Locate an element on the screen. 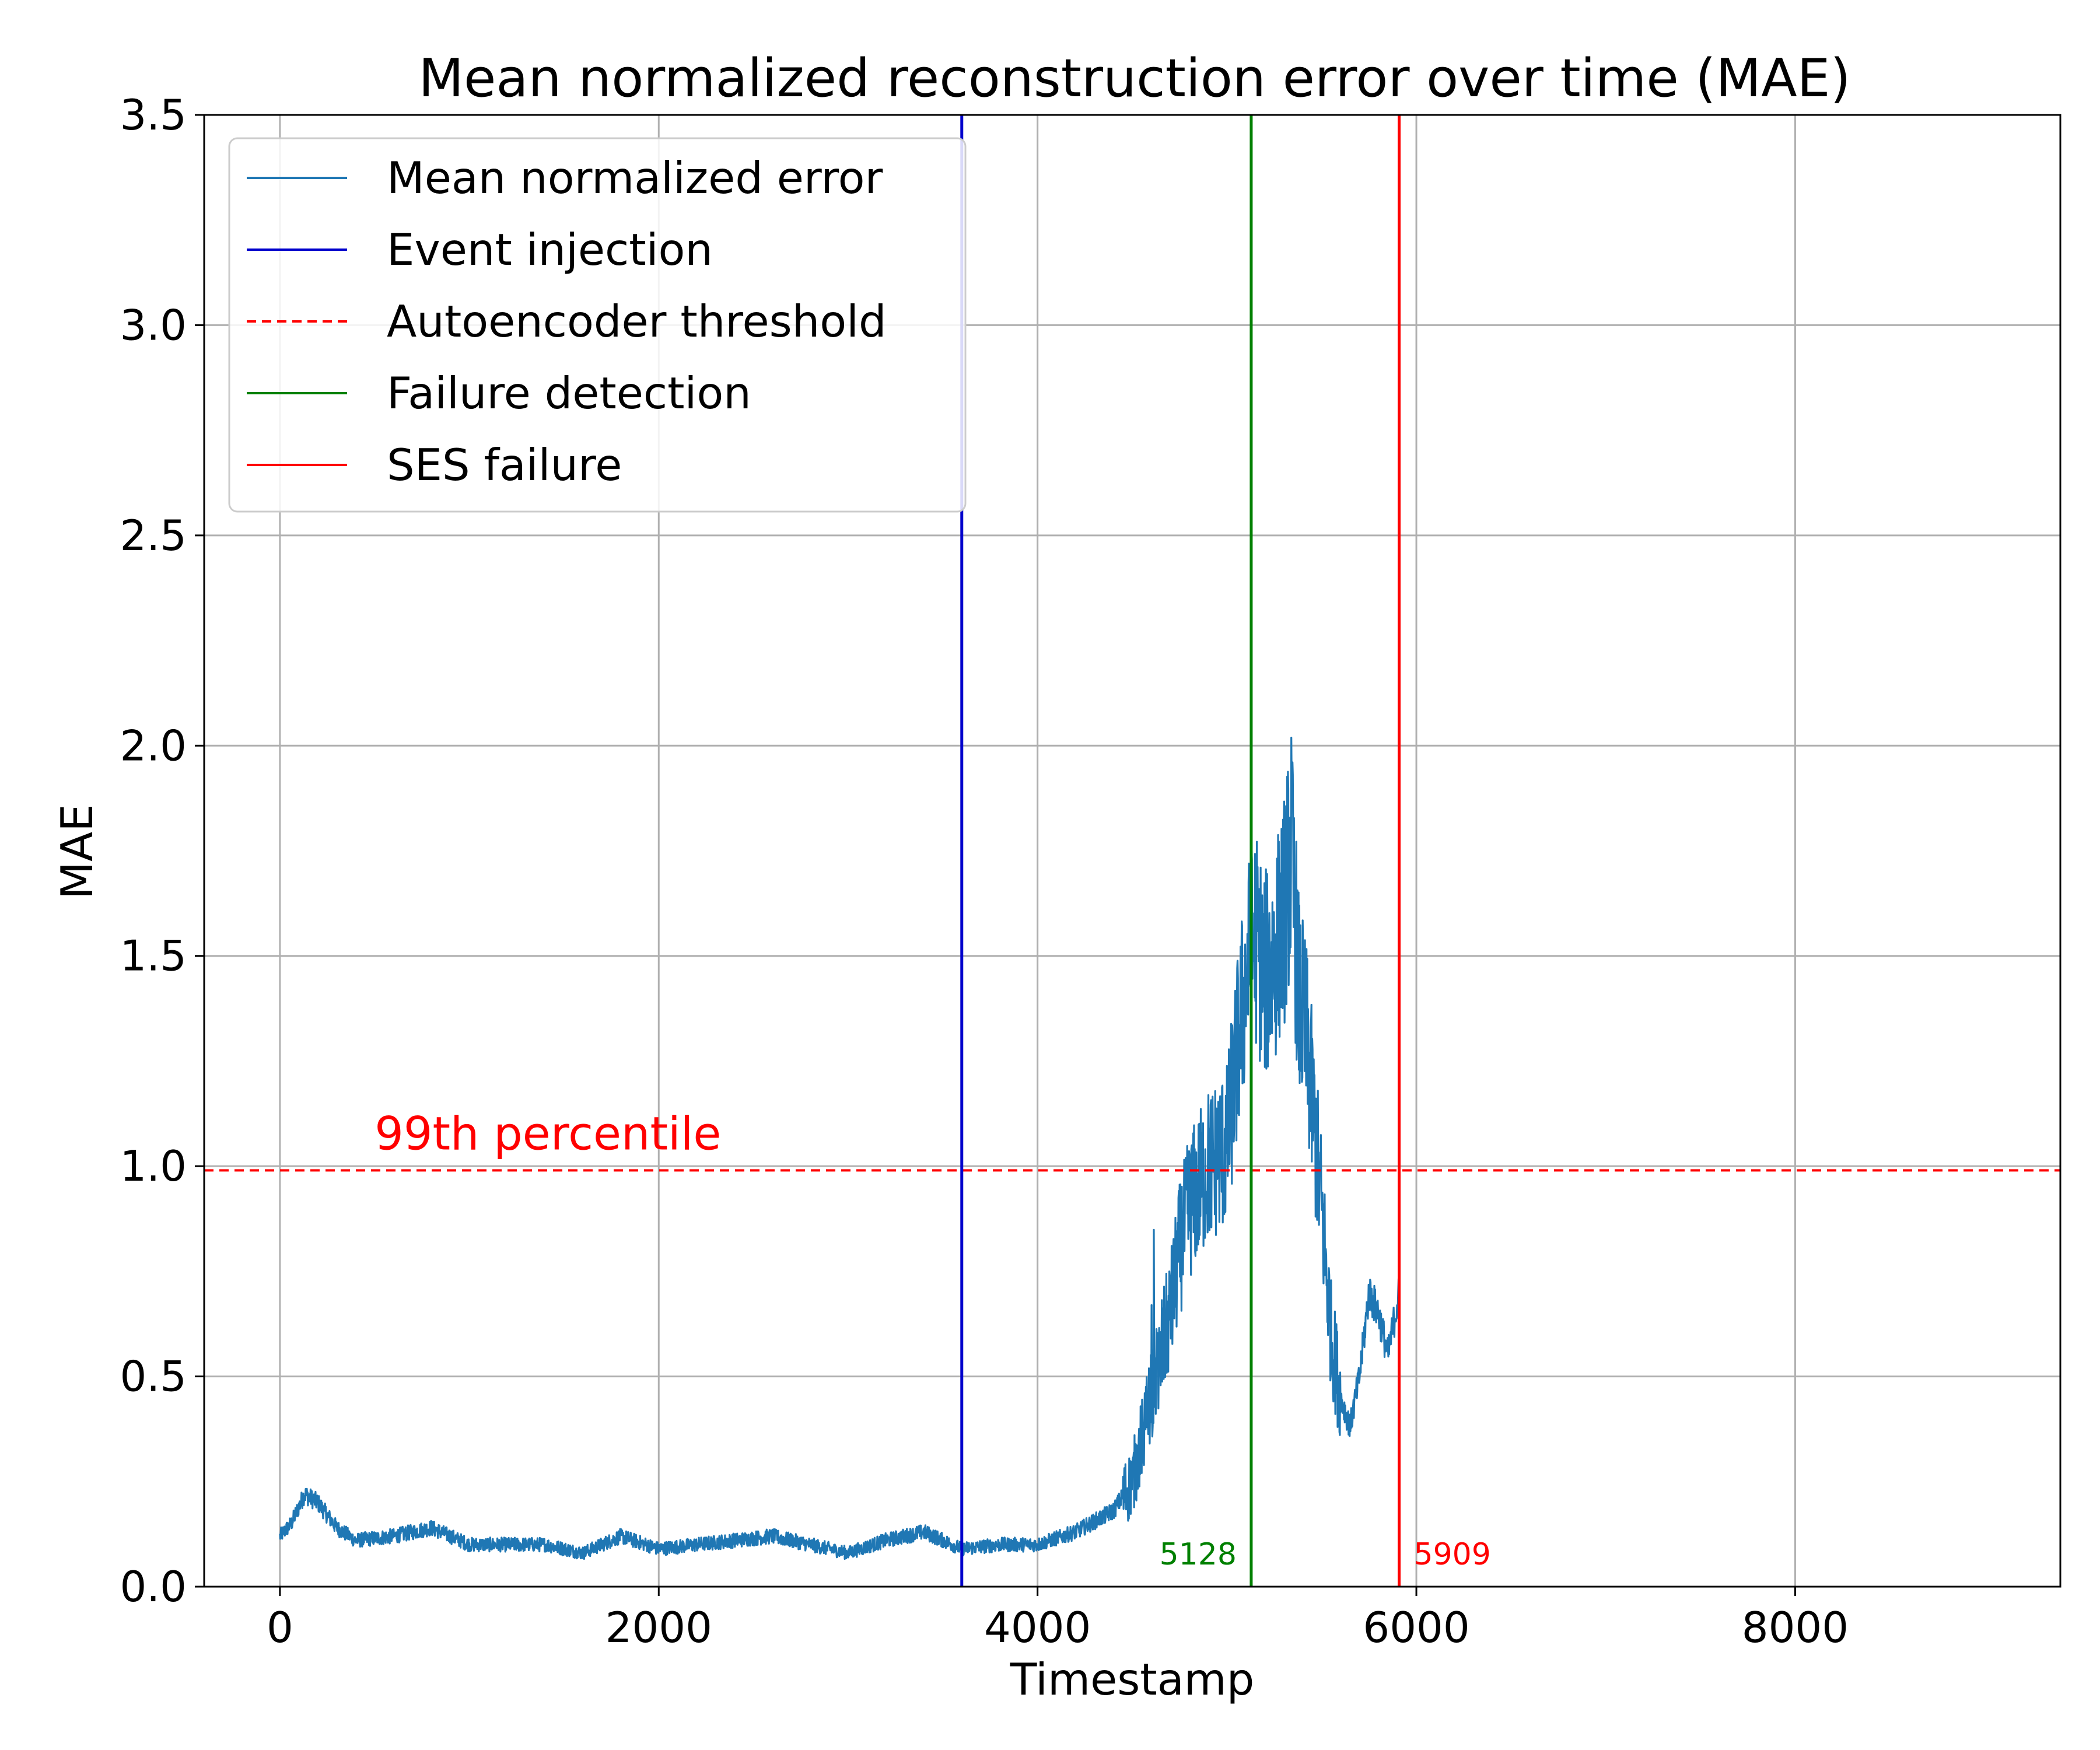 The width and height of the screenshot is (2100, 1750). percentile-annotation: 99th percentile is located at coordinates (547, 1134).